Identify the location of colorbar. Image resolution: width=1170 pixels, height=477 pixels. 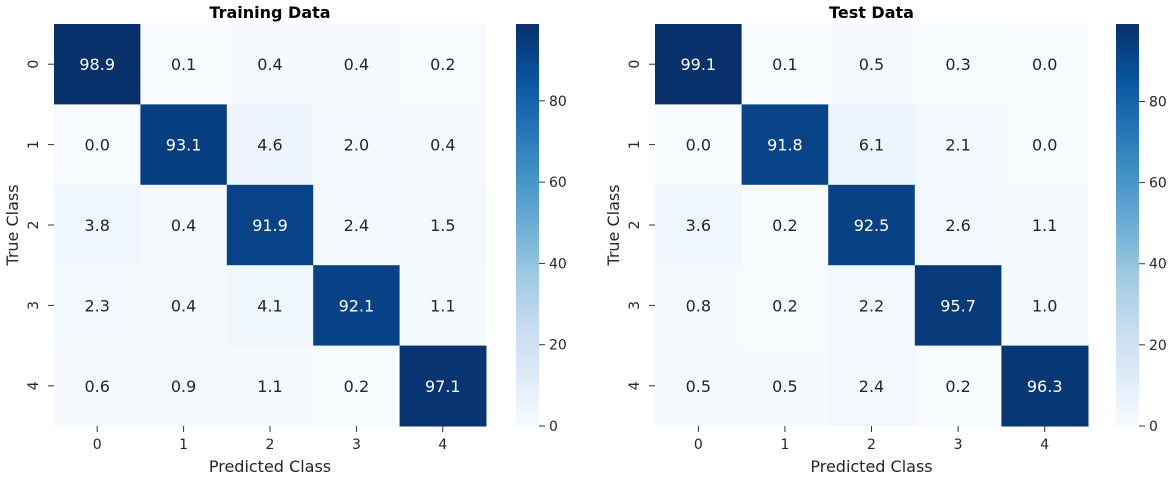
(527, 225).